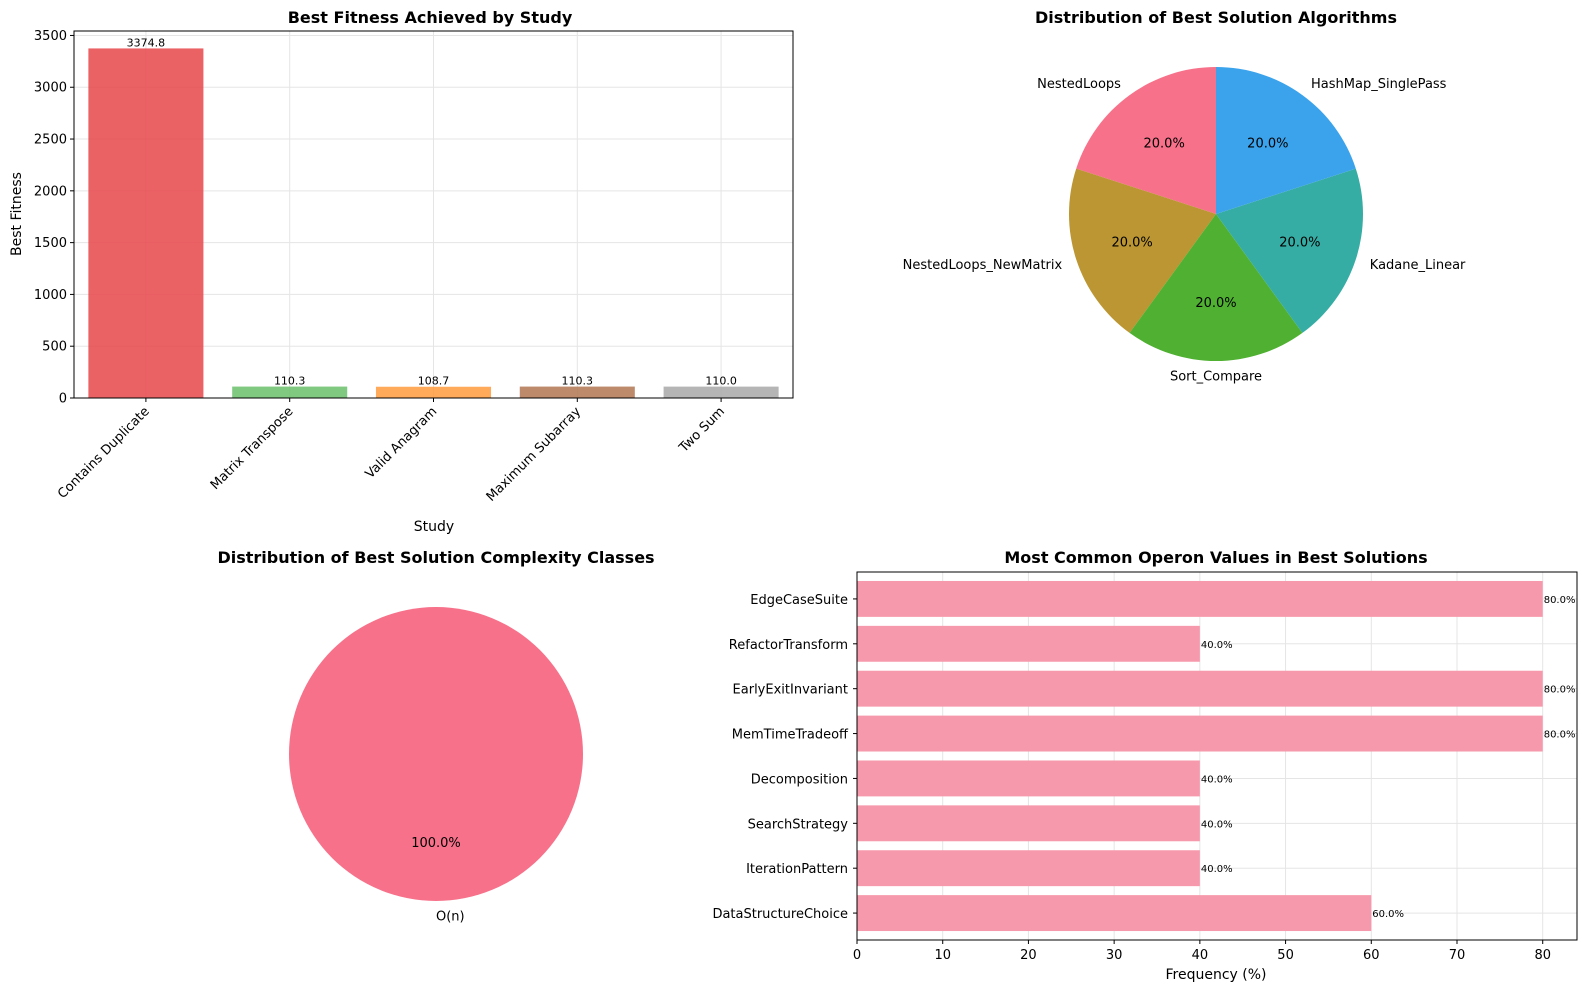 This screenshot has height=989, width=1582. I want to click on fitness-y-tick-label: 500, so click(54, 347).